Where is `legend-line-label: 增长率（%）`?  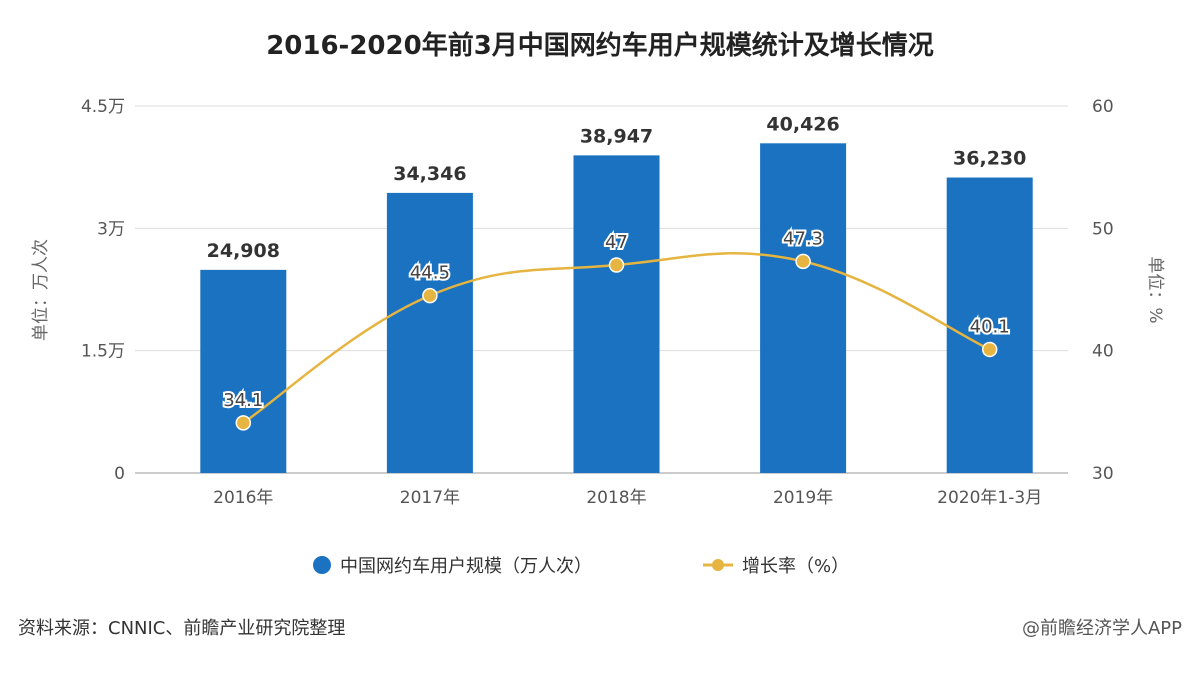 legend-line-label: 增长率（%） is located at coordinates (795, 566).